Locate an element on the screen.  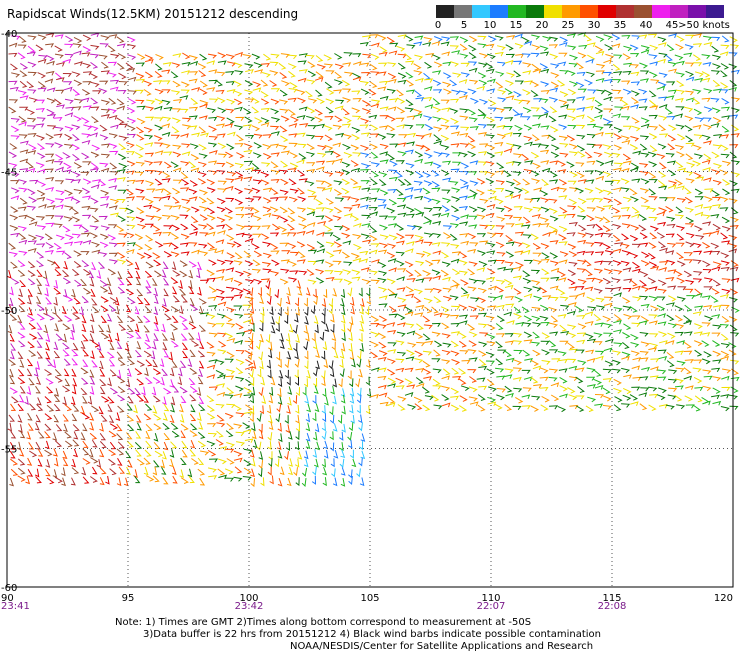
legend-label: >50 knots is located at coordinates (704, 25).